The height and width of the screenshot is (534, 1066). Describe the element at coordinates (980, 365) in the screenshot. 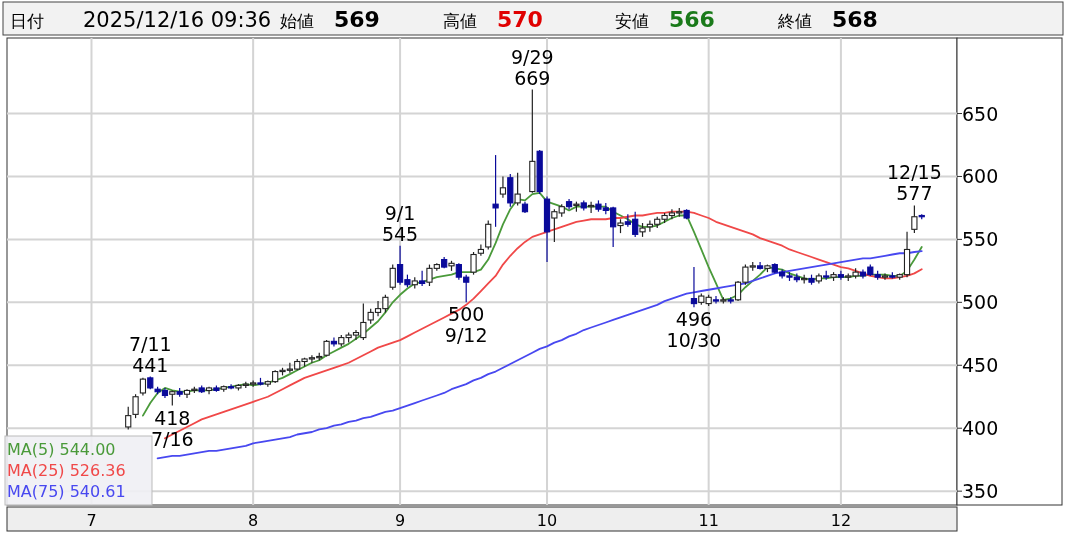

I see `y-tick-label: 450` at that location.